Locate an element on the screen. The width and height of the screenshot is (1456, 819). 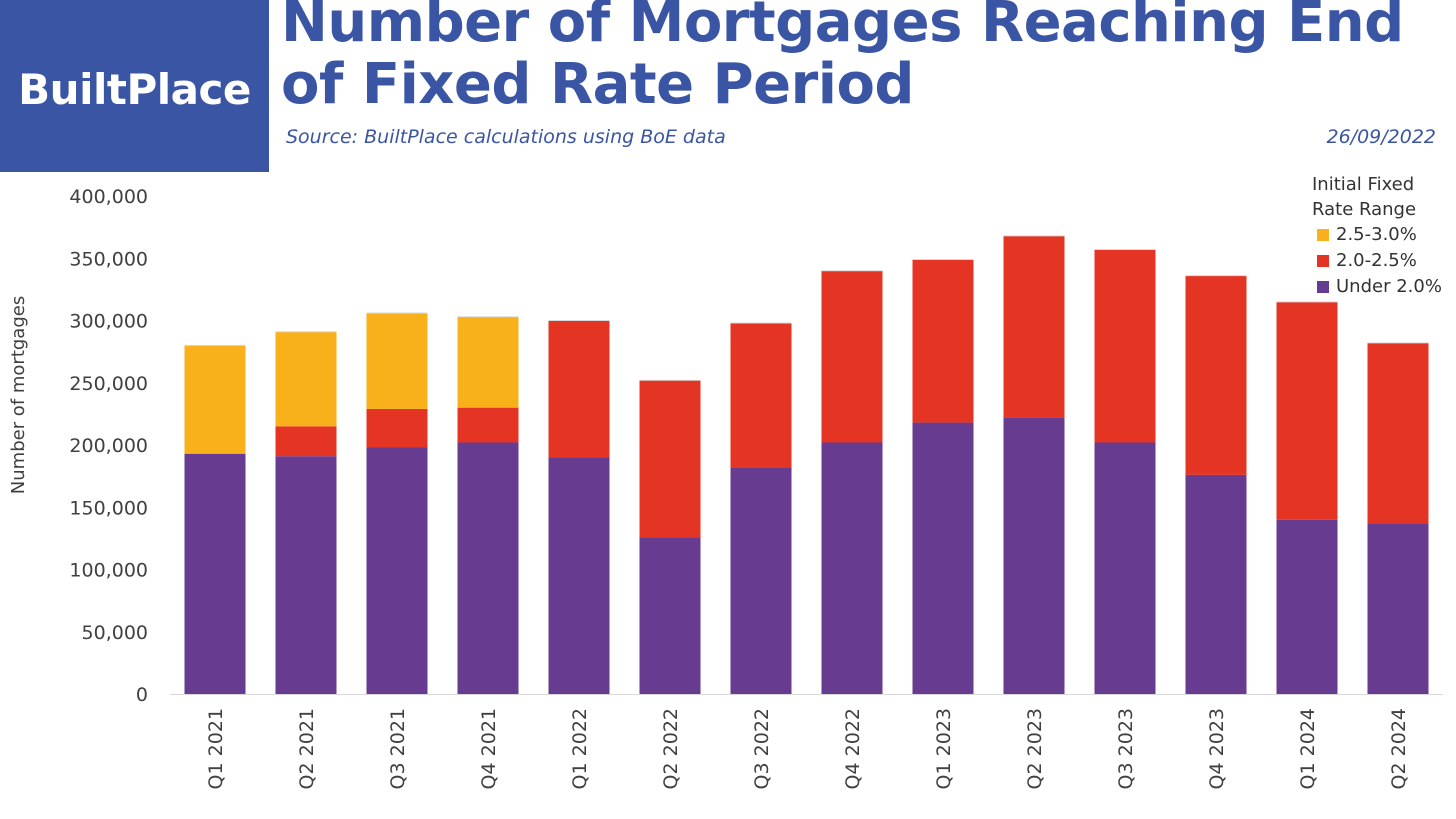
x-tick-label: Q4 2023 is located at coordinates (1217, 748).